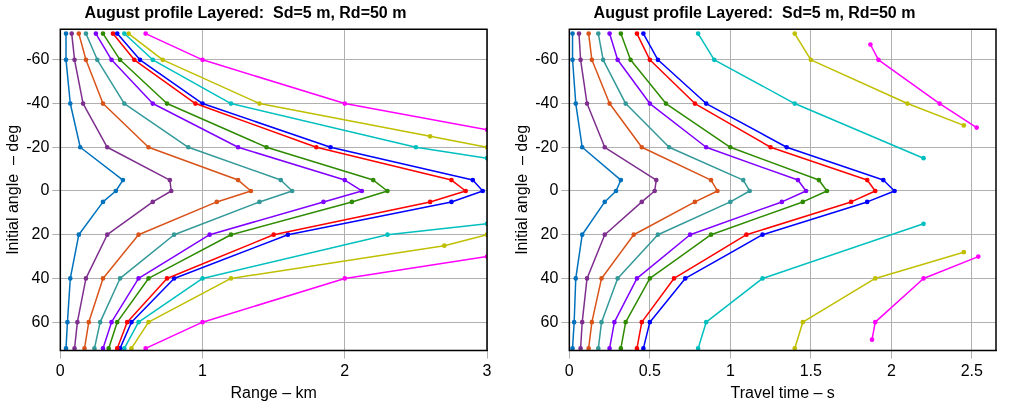 The width and height of the screenshot is (1018, 403). Describe the element at coordinates (782, 392) in the screenshot. I see `x-axis-title: Travel time – s` at that location.